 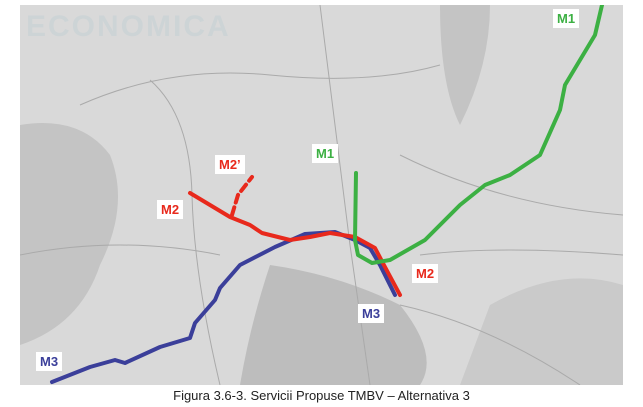 What do you see at coordinates (425, 273) in the screenshot?
I see `label-m2-east: M2` at bounding box center [425, 273].